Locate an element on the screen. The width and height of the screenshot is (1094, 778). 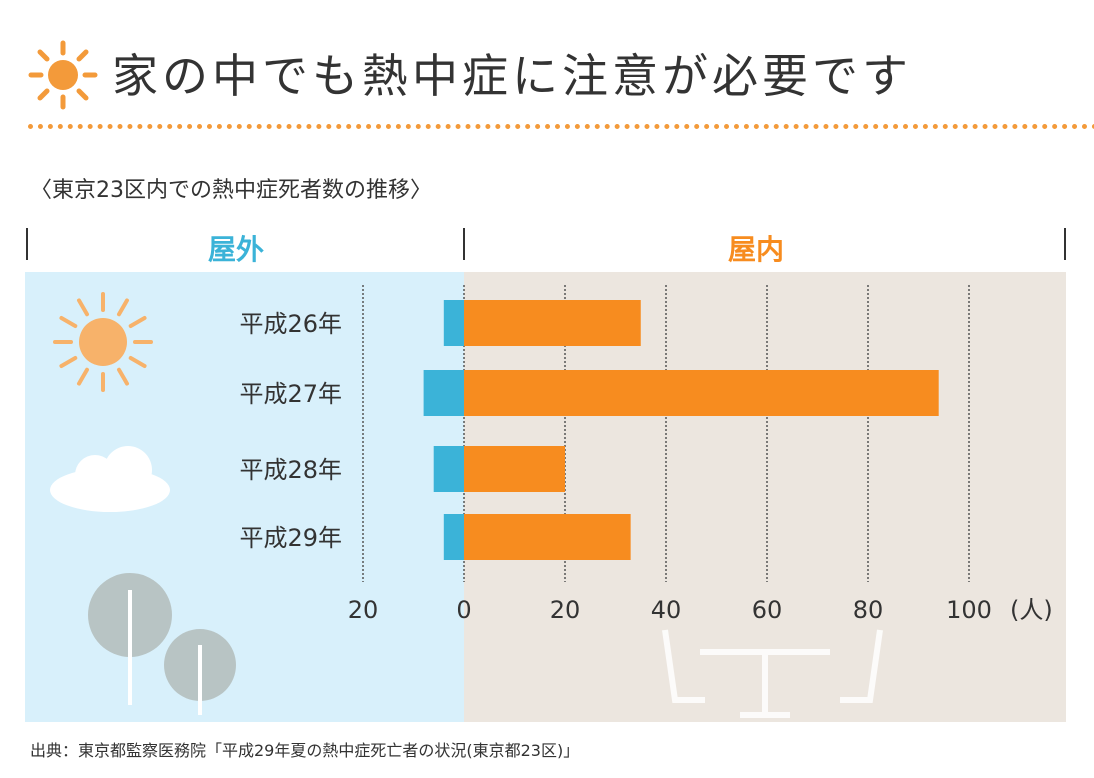
indoor-header: 屋内 is located at coordinates (756, 249).